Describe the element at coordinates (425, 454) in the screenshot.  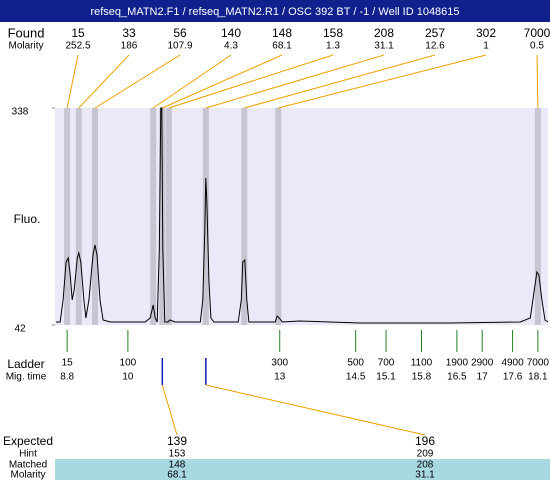
I see `hint-size: 209` at that location.